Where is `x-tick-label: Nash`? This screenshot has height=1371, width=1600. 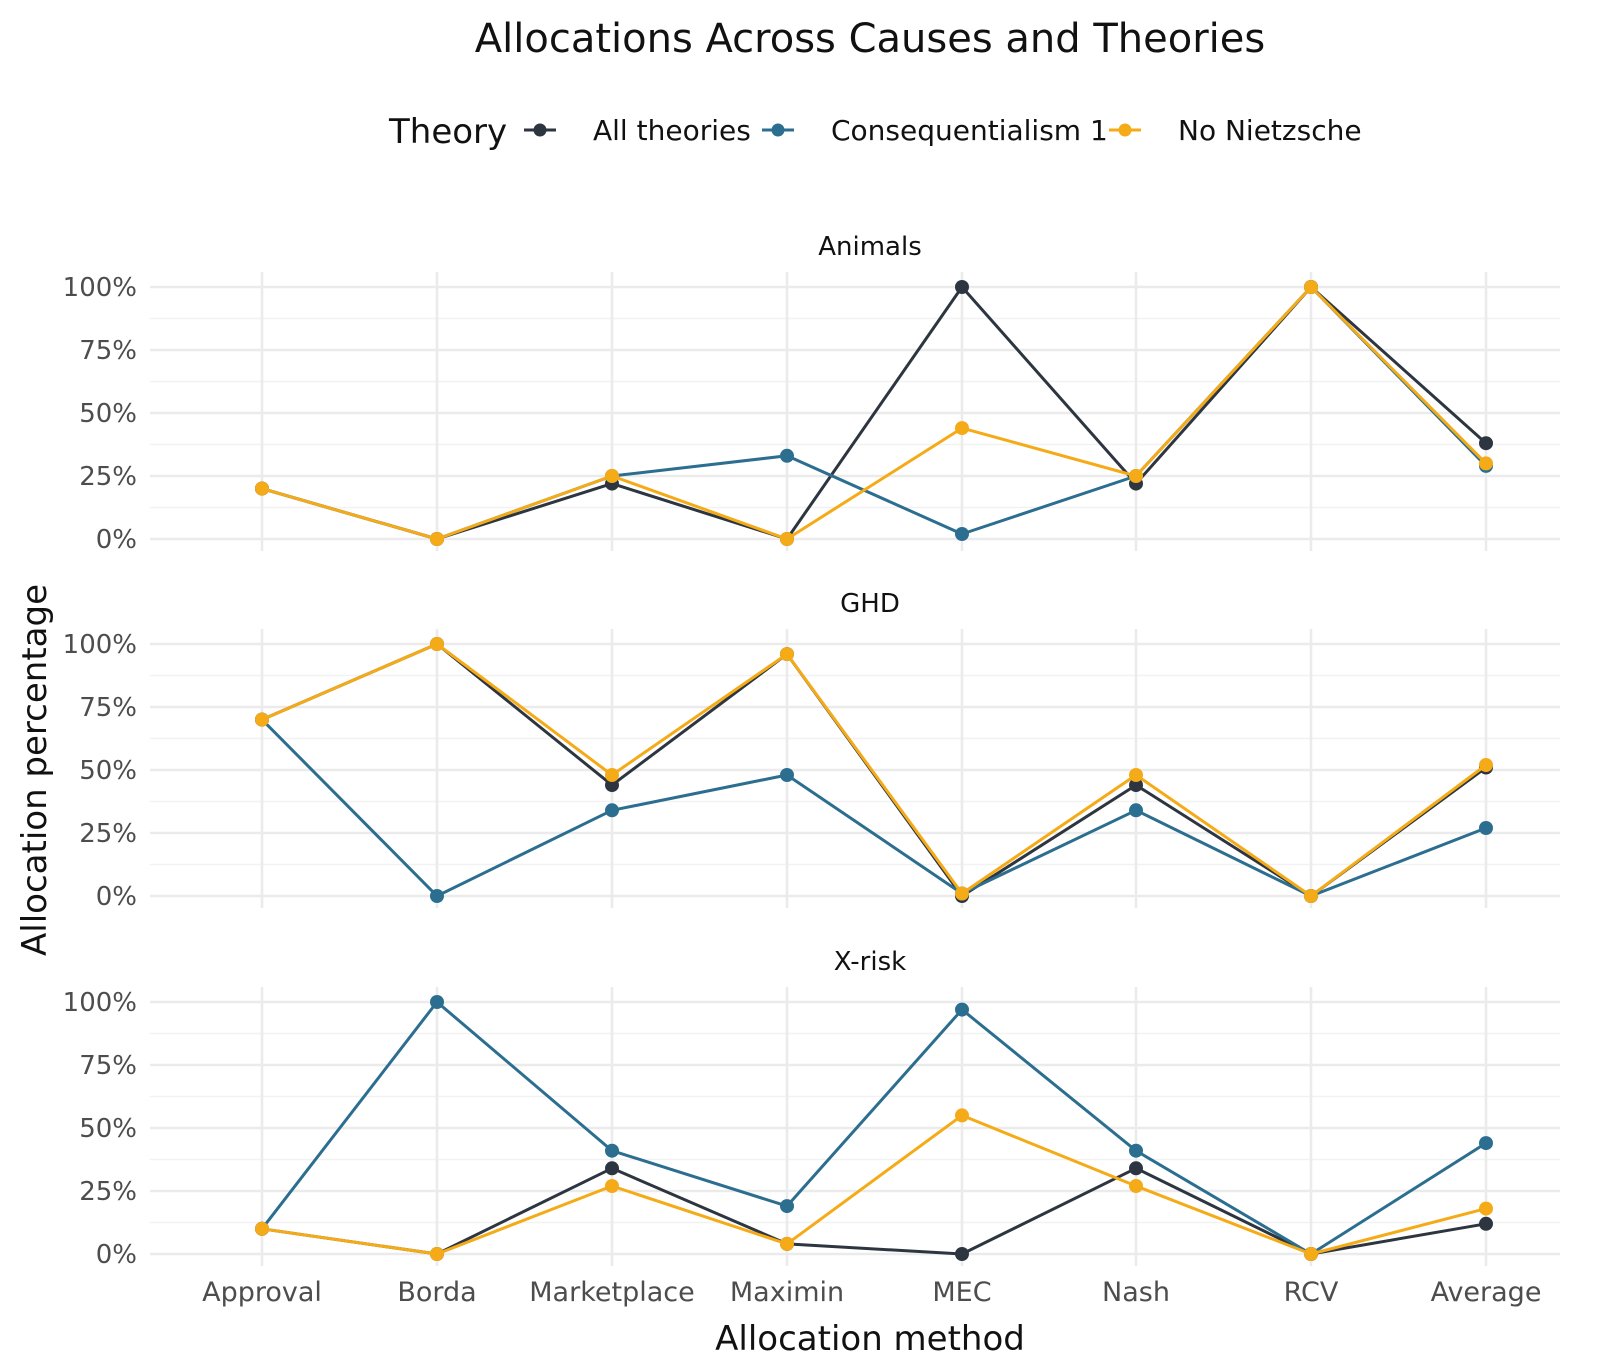 x-tick-label: Nash is located at coordinates (1136, 1292).